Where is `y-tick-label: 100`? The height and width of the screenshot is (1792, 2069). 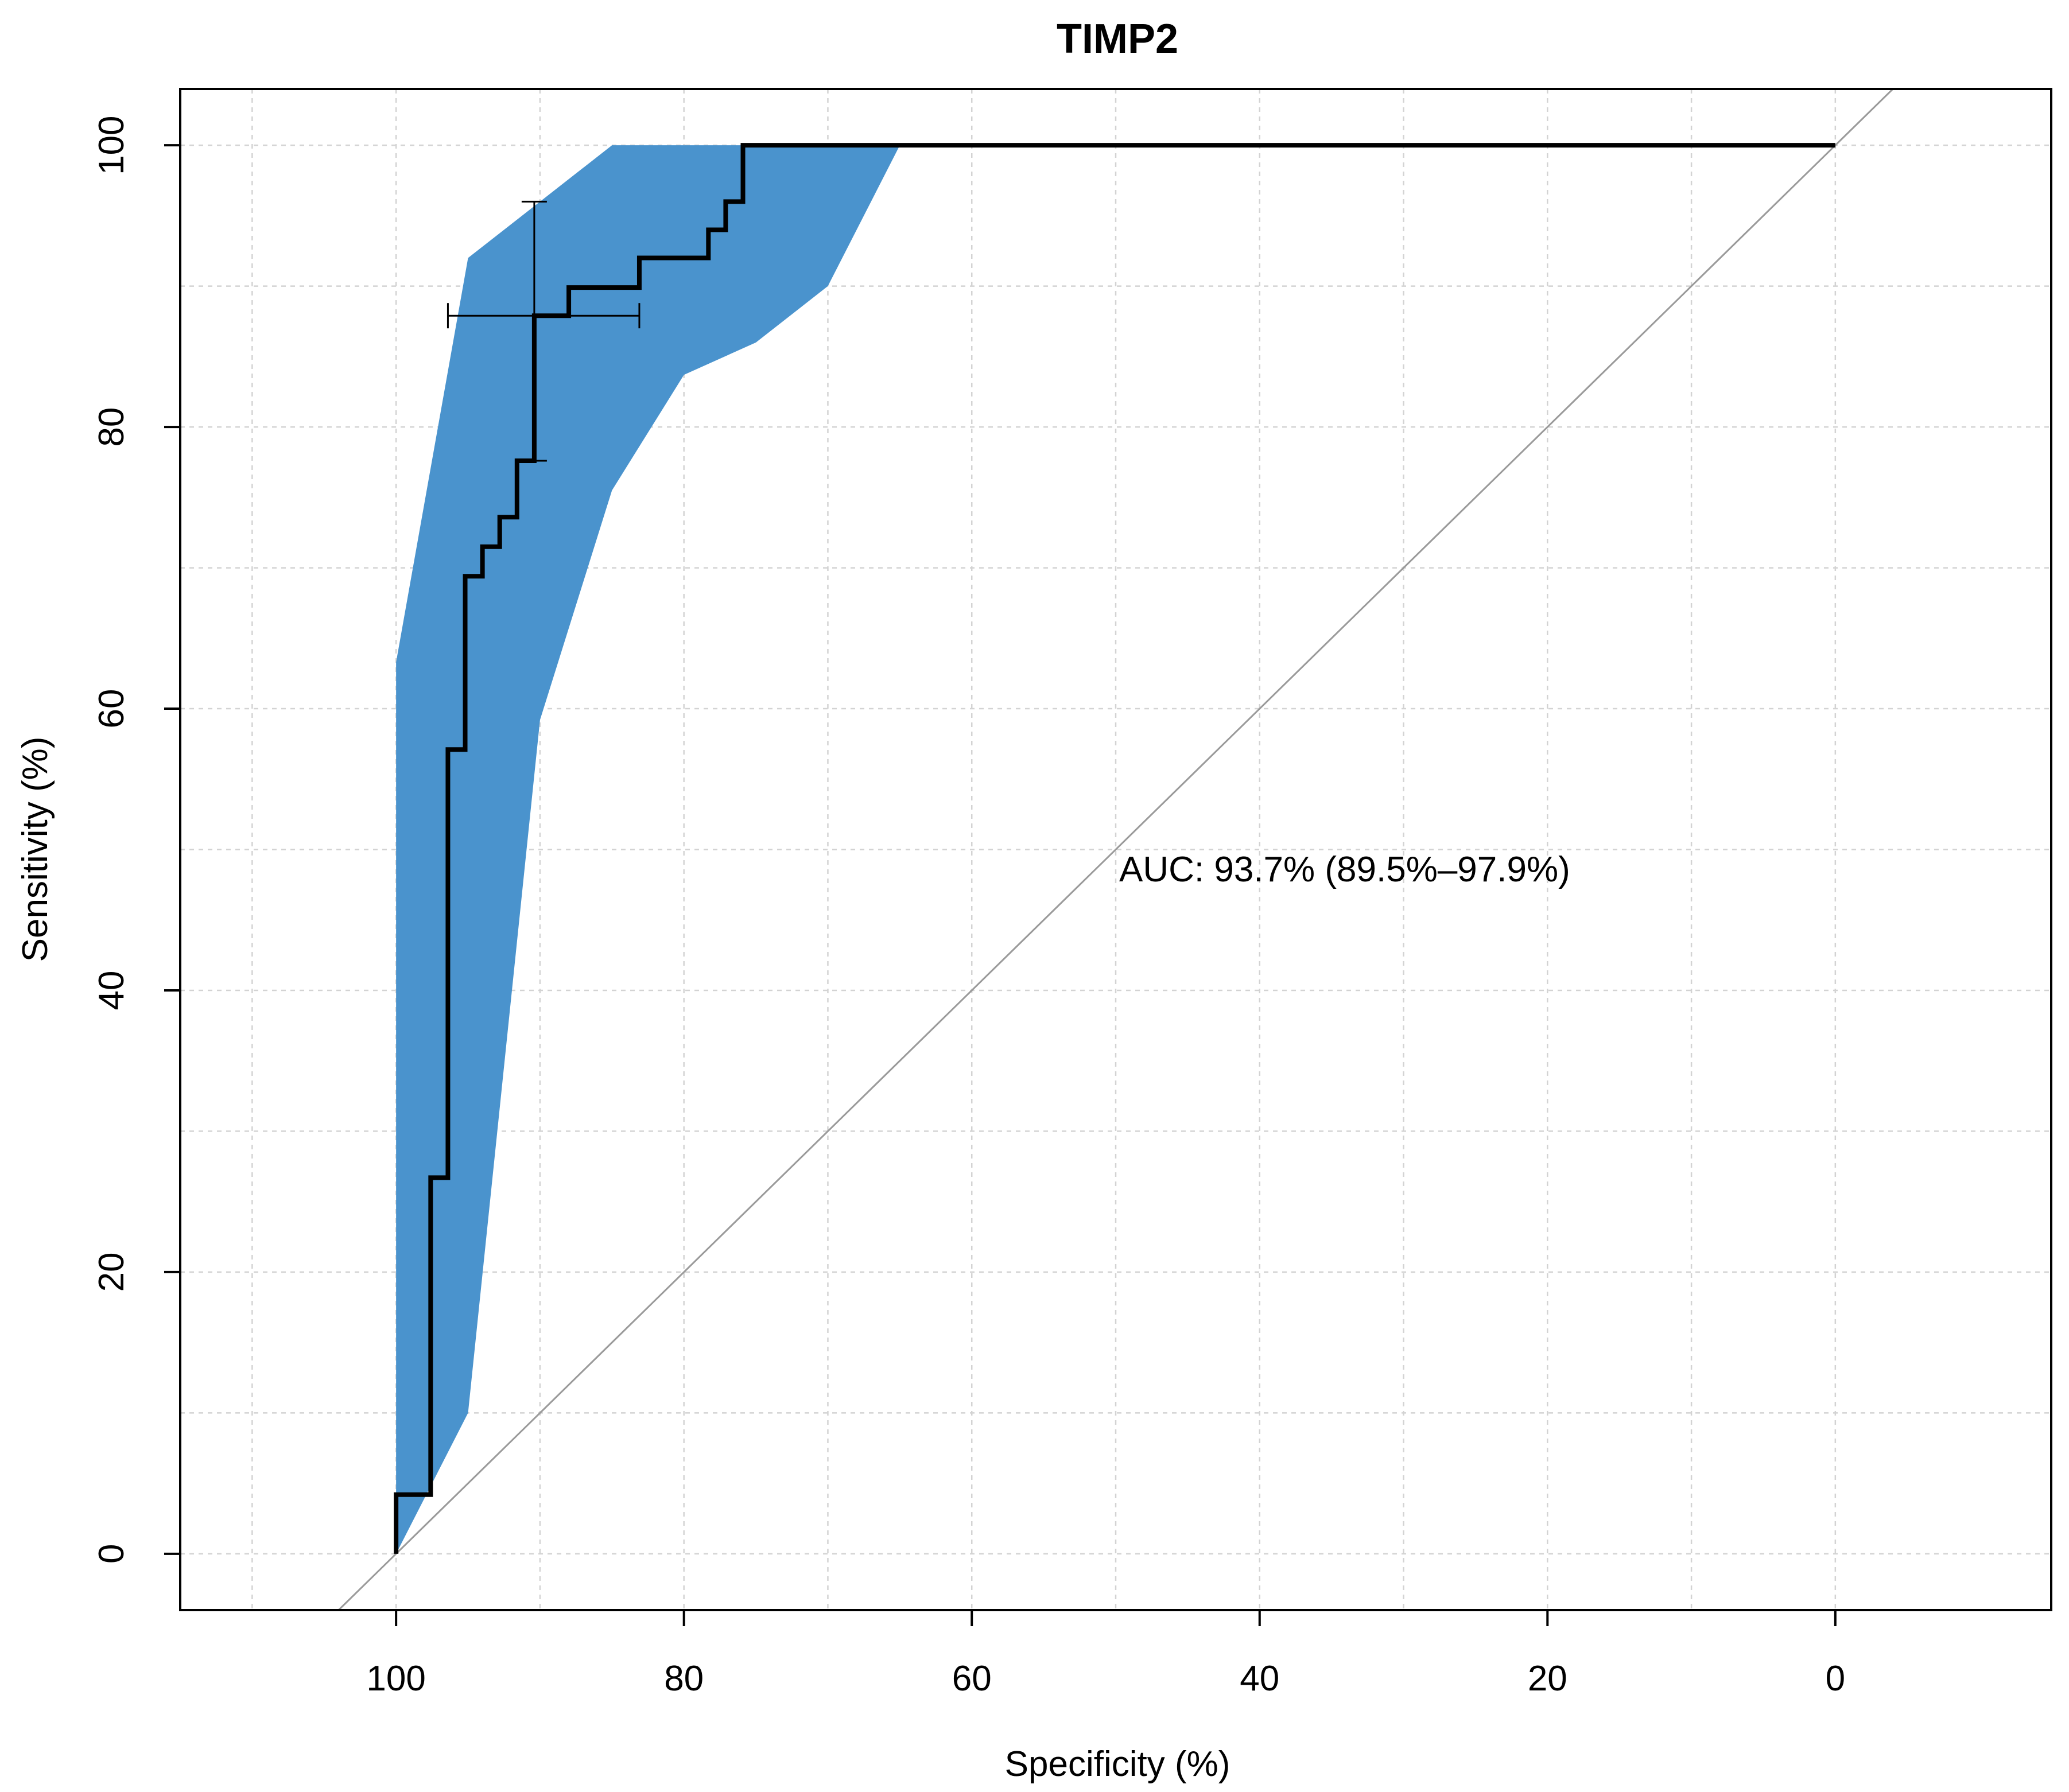
y-tick-label: 100 is located at coordinates (111, 145).